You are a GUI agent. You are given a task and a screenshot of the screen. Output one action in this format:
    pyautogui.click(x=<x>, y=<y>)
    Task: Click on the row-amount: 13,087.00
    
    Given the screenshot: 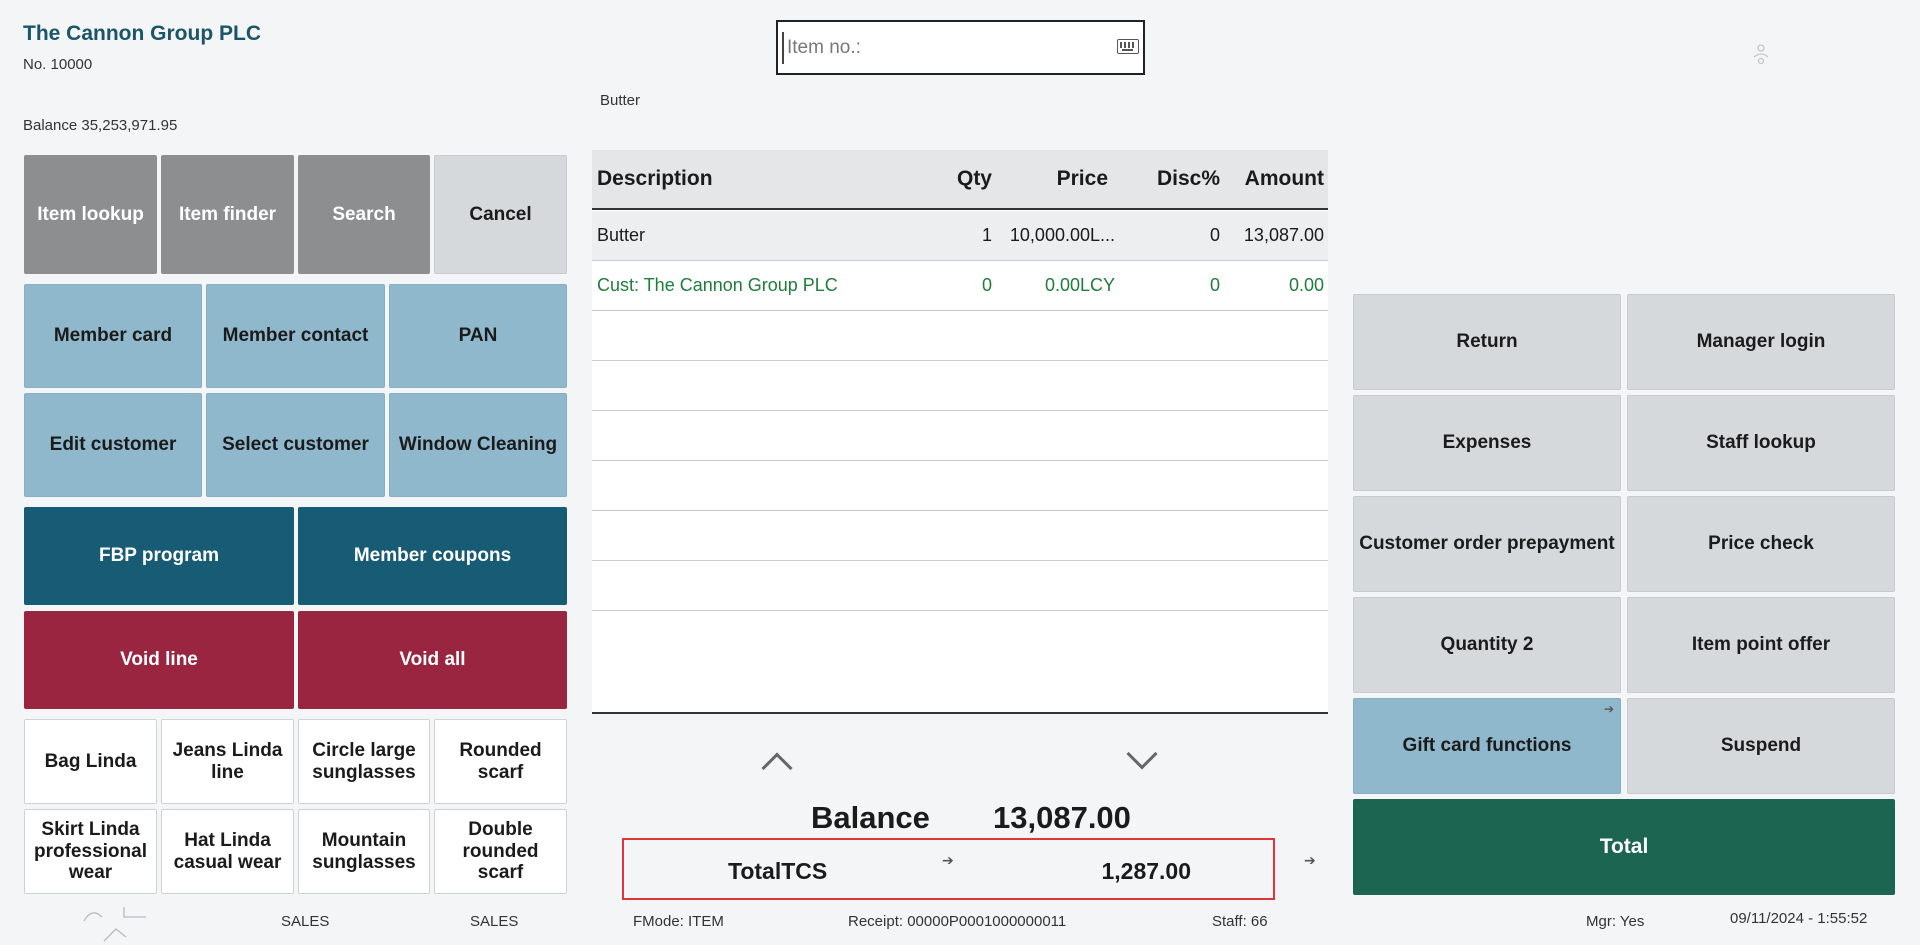 What is the action you would take?
    pyautogui.click(x=1283, y=235)
    